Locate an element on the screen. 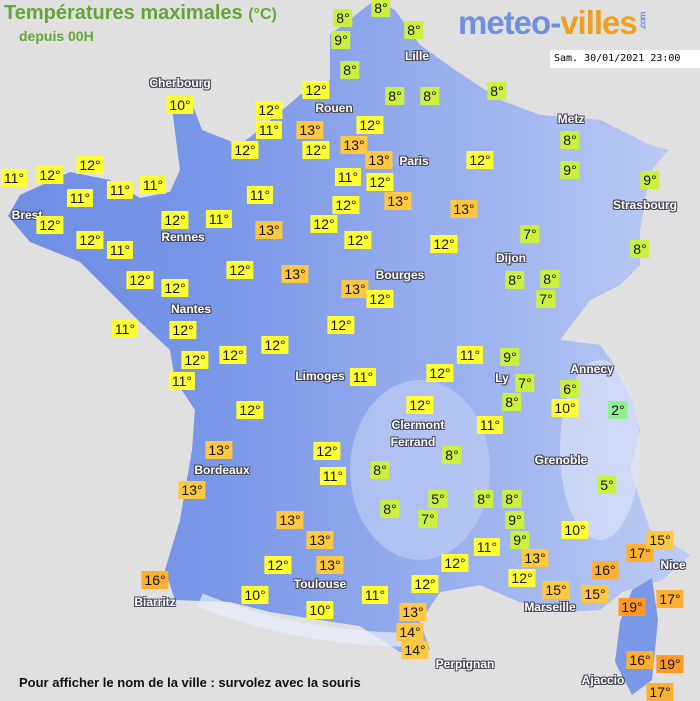  city-label: Clermont is located at coordinates (418, 425).